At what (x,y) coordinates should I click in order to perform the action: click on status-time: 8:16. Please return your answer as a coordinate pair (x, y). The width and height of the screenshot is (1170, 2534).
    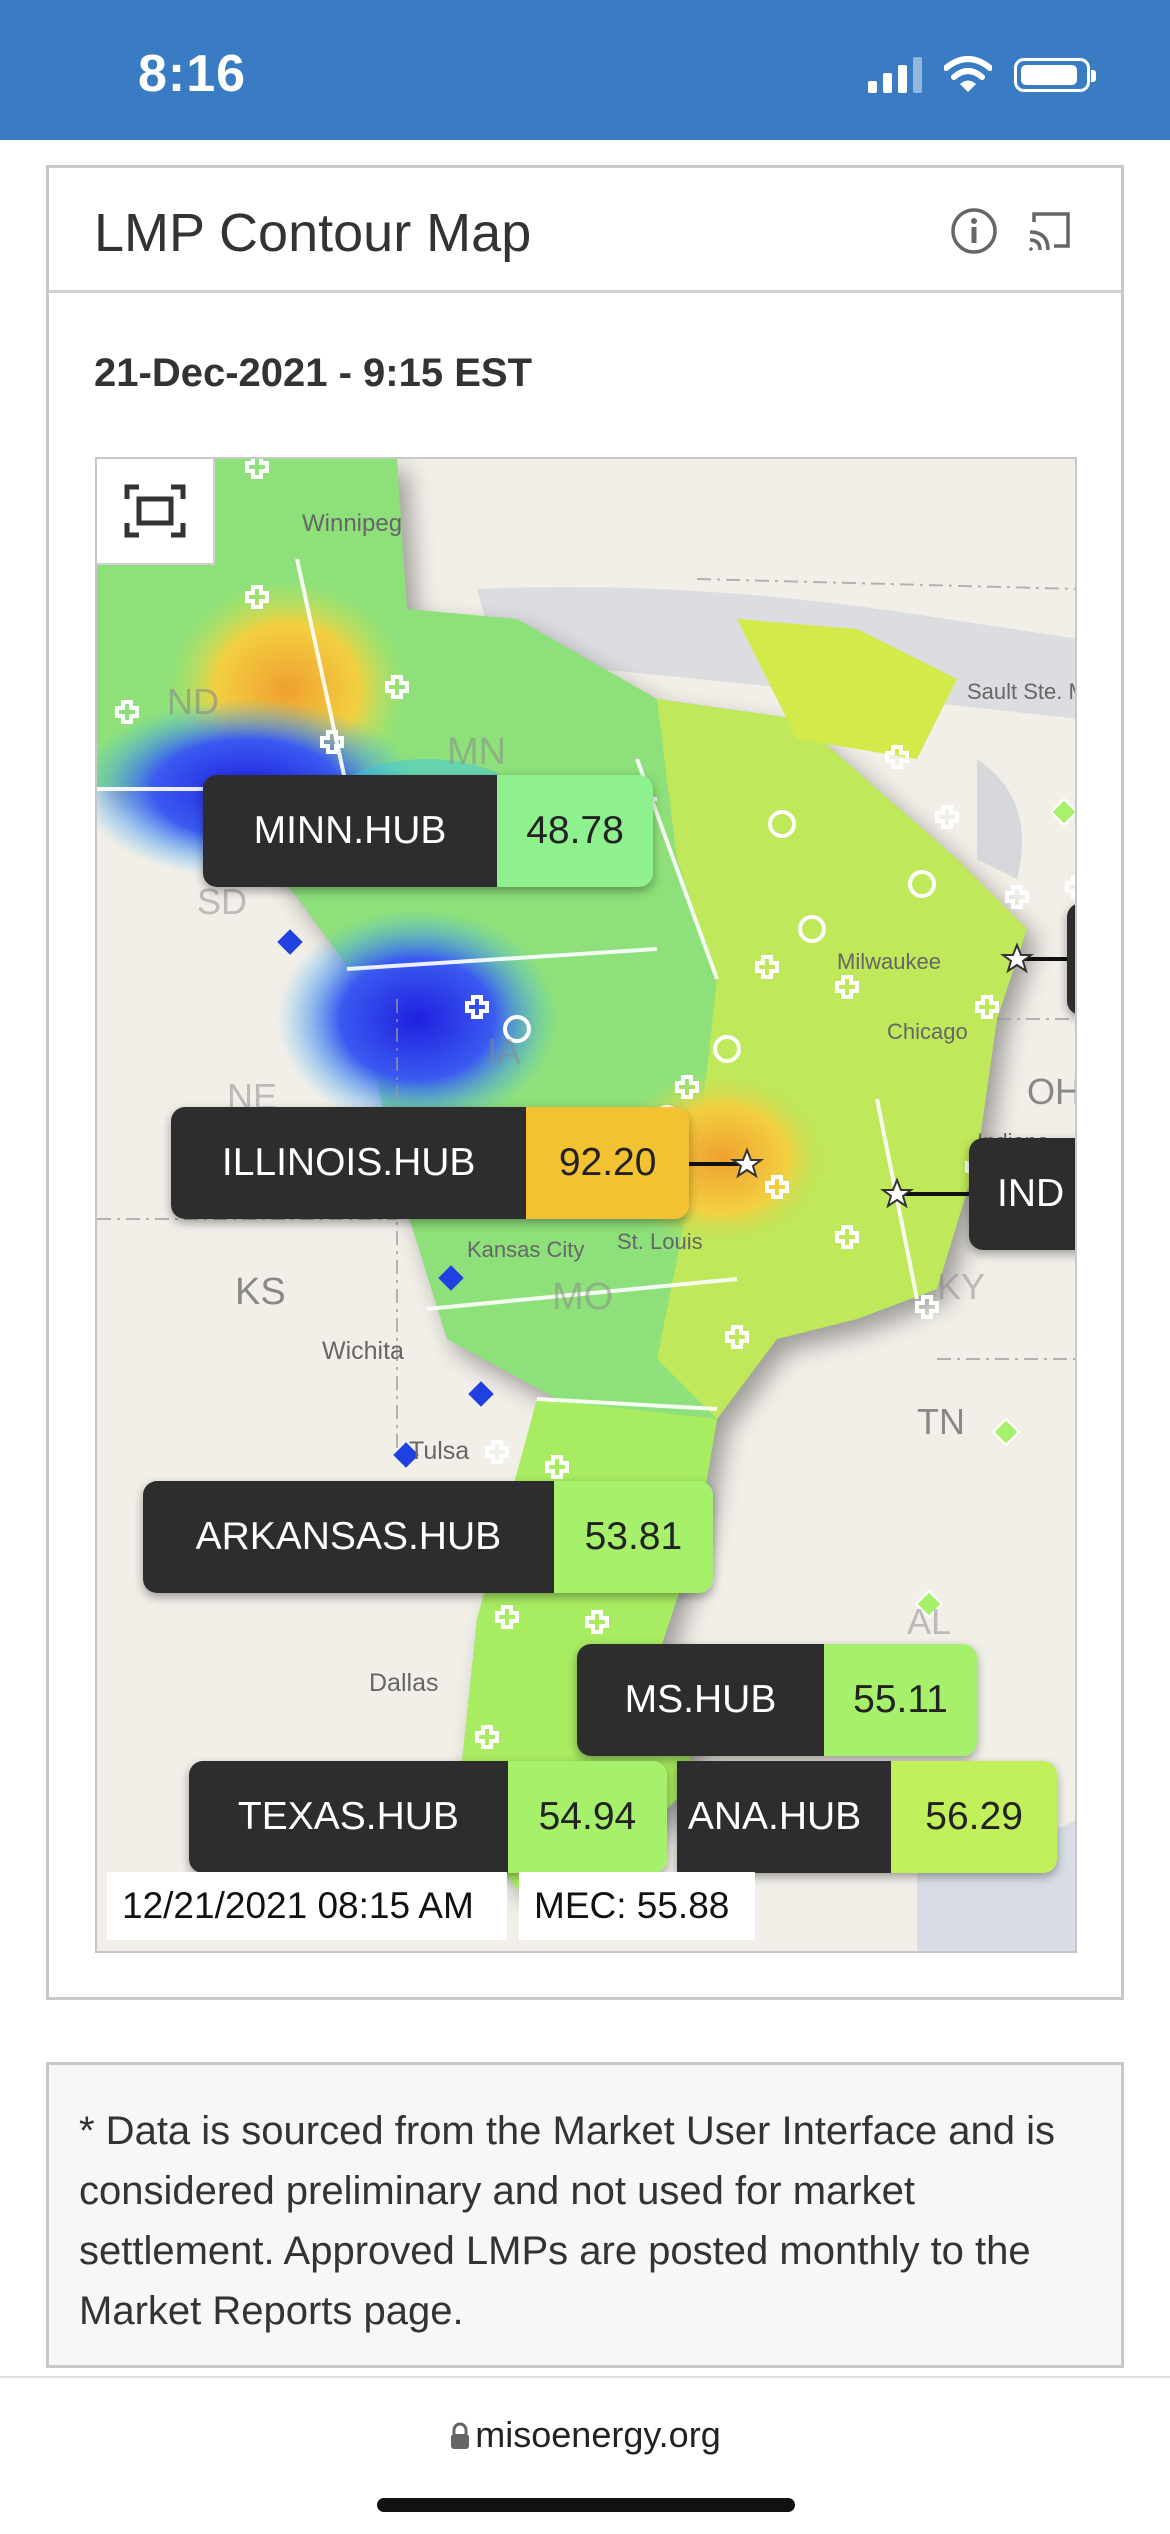
    Looking at the image, I should click on (192, 74).